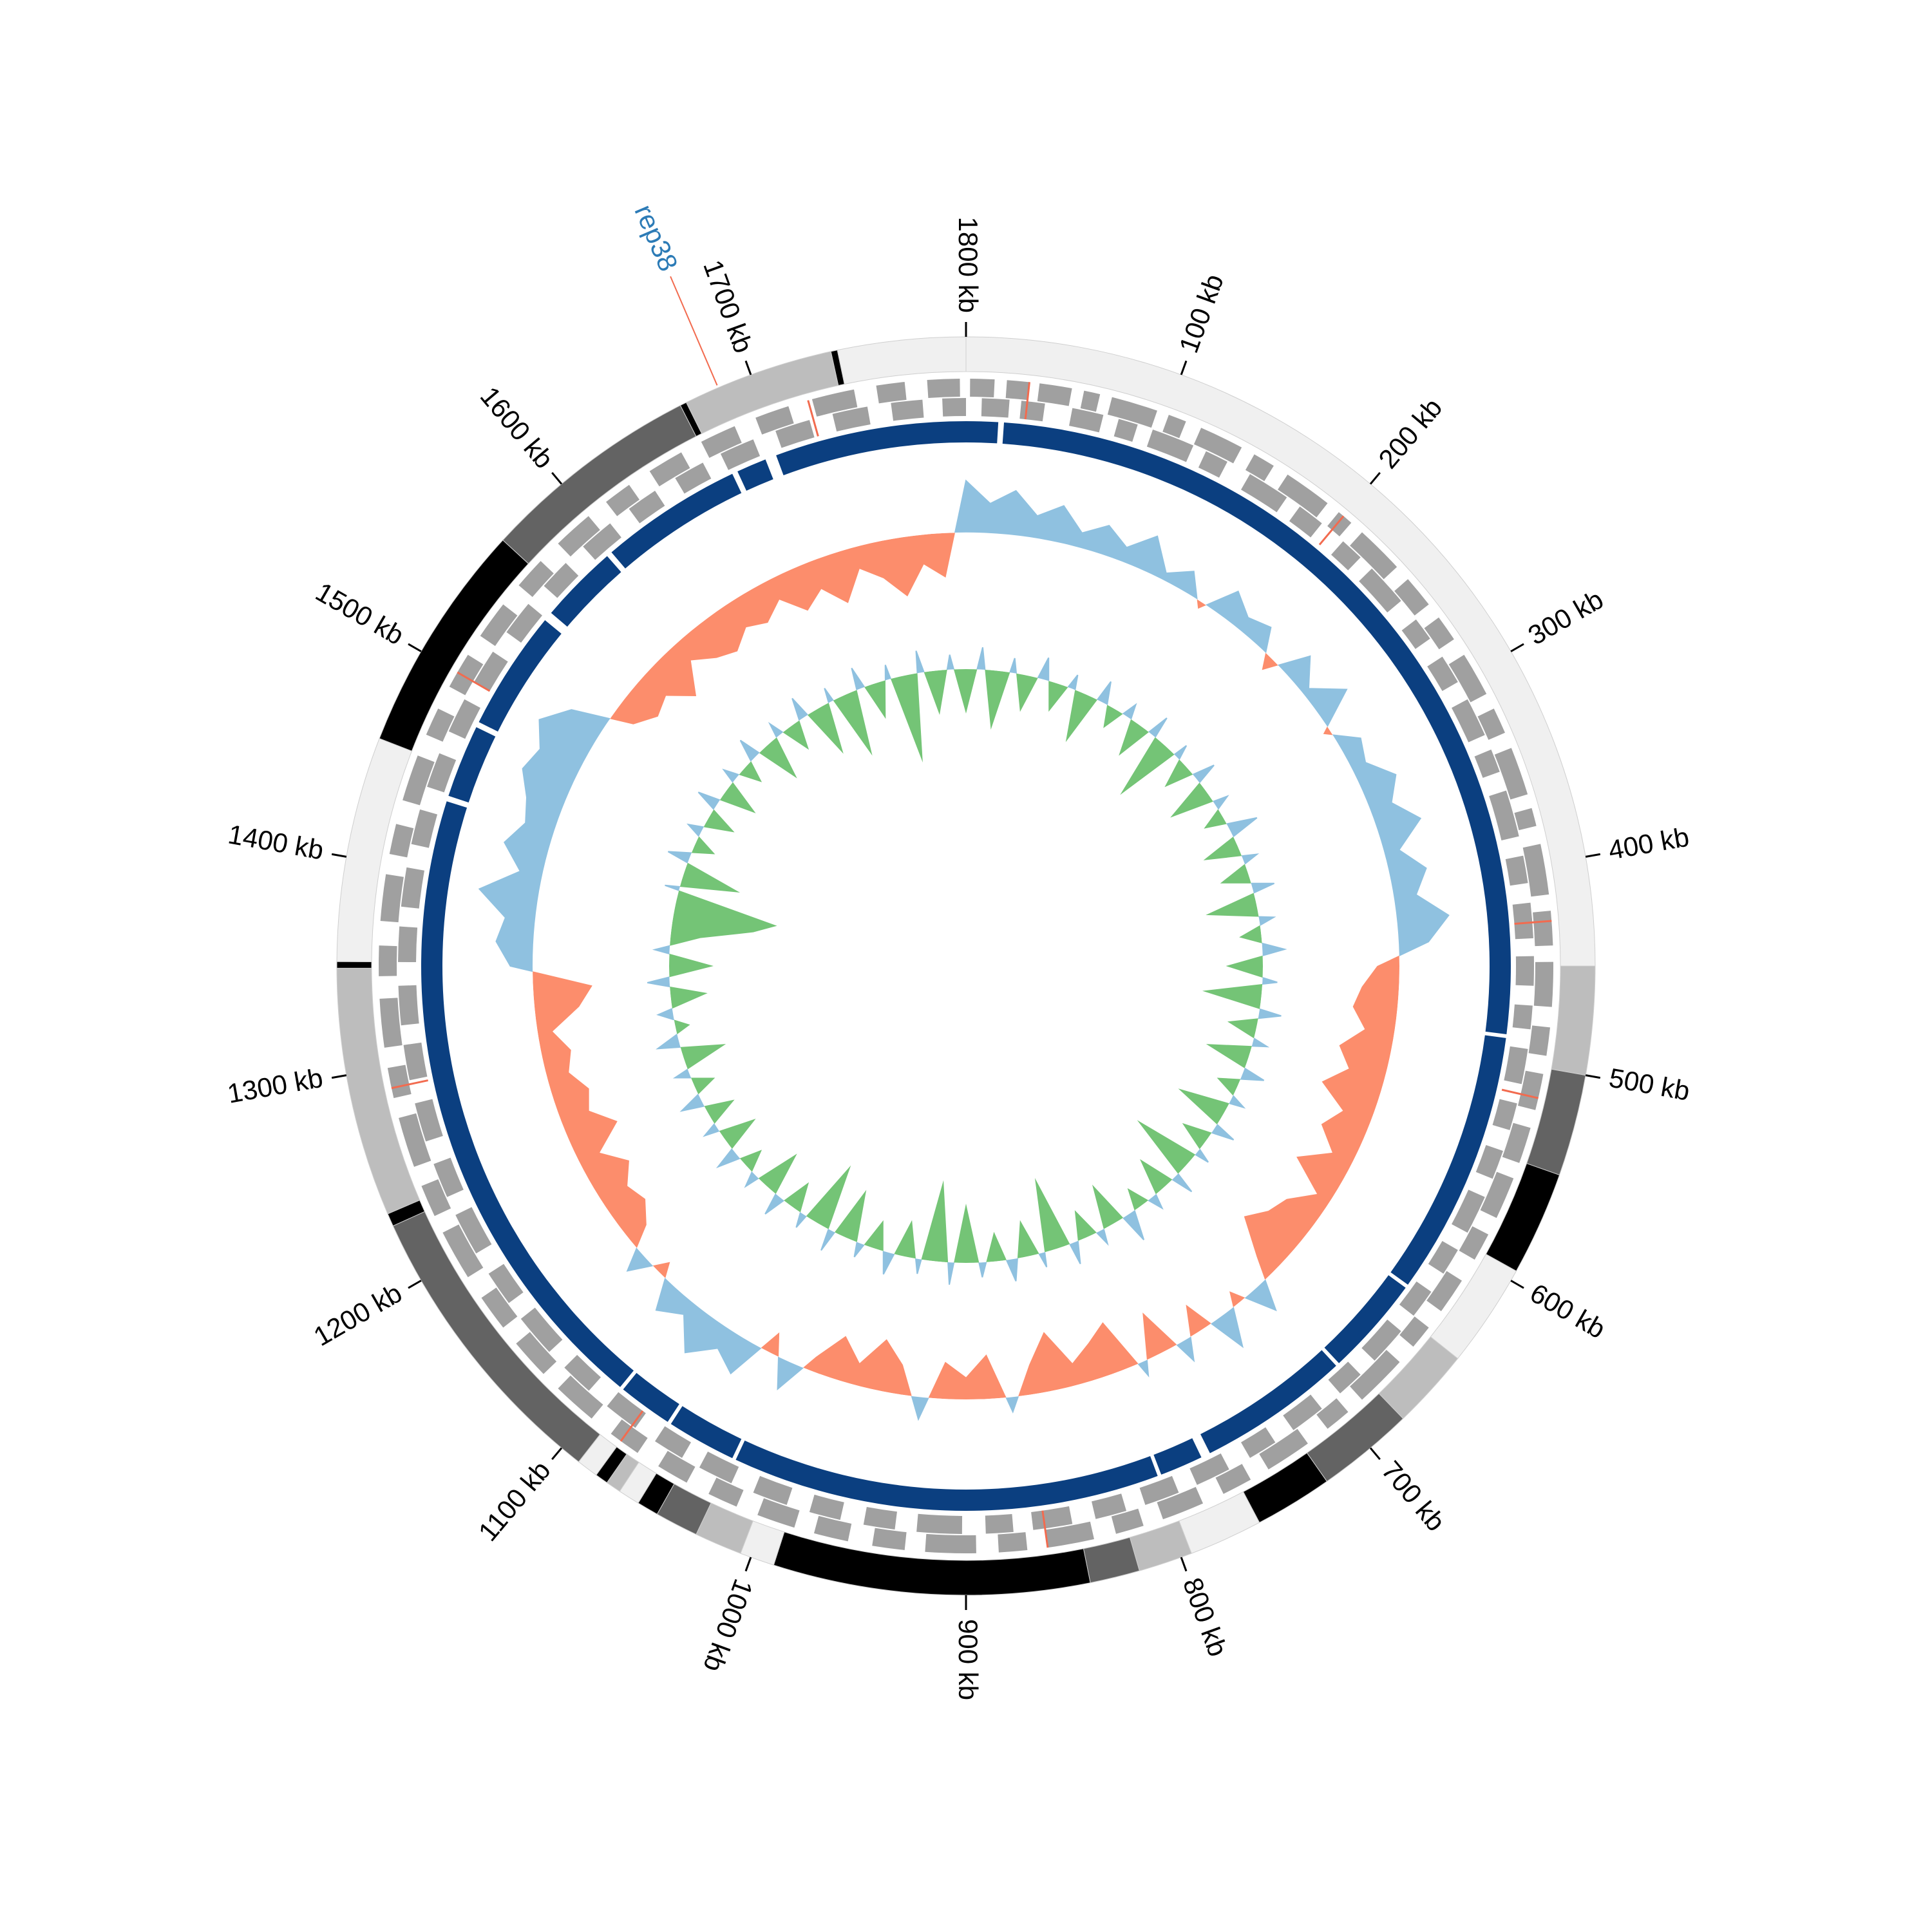  I want to click on tick-label: 300 kb, so click(1566, 618).